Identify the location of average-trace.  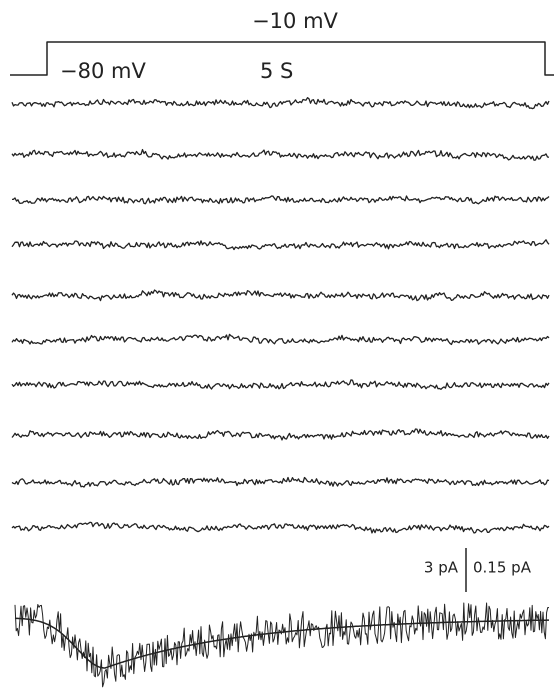
(282, 645).